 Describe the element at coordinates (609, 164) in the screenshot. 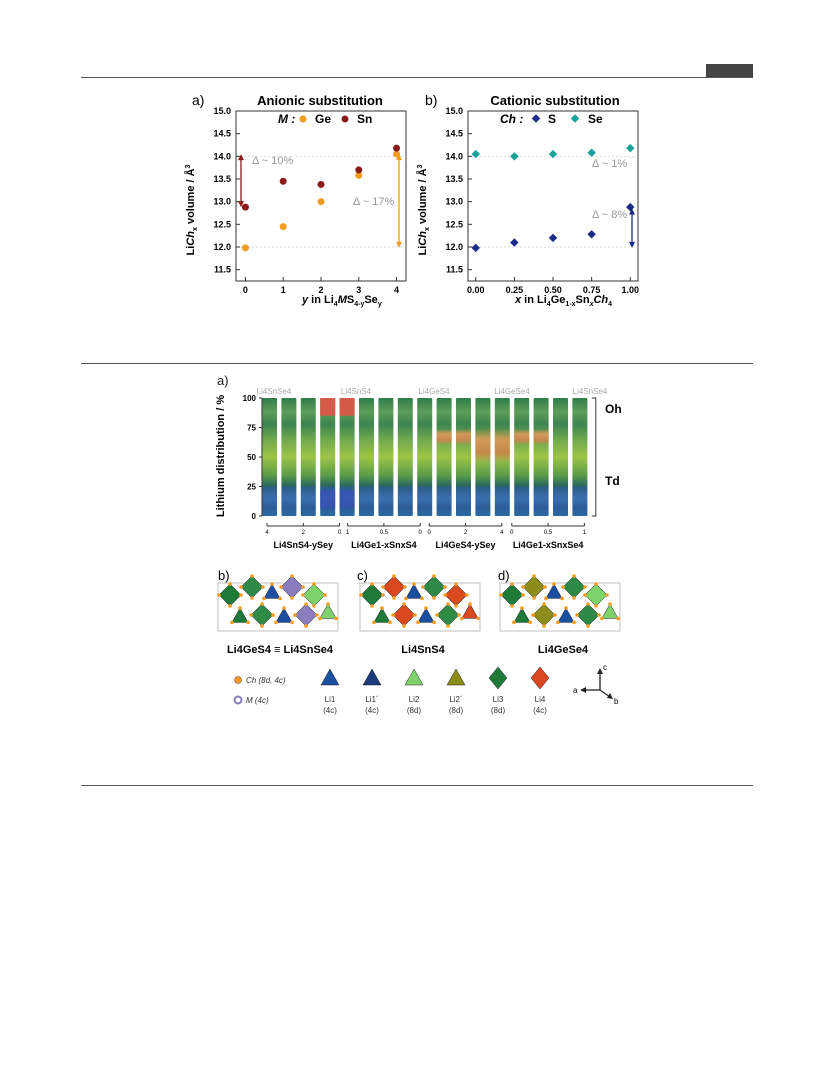

I see `annotation-delta-1: Δ ~ 1%` at that location.